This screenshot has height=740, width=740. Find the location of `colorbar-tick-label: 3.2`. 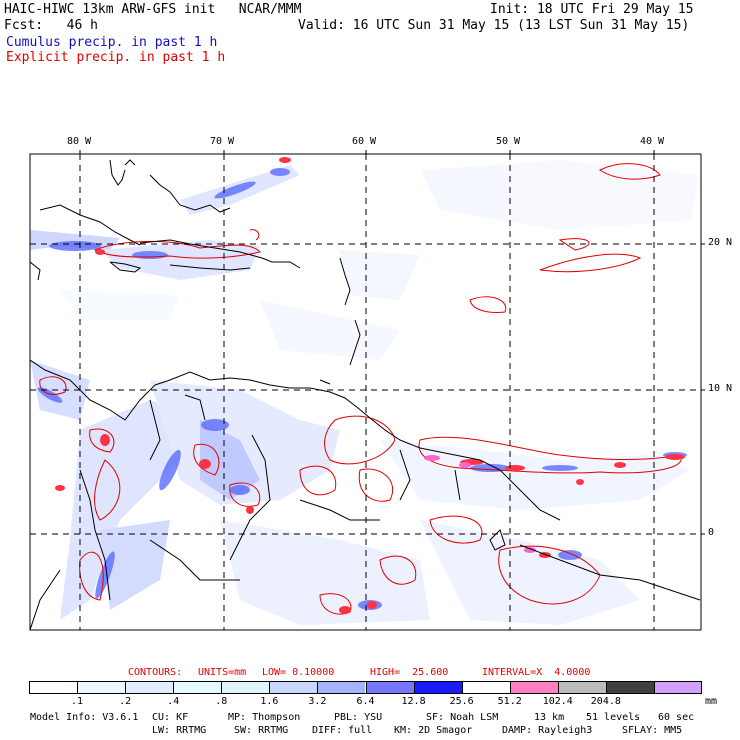

colorbar-tick-label: 3.2 is located at coordinates (317, 701).